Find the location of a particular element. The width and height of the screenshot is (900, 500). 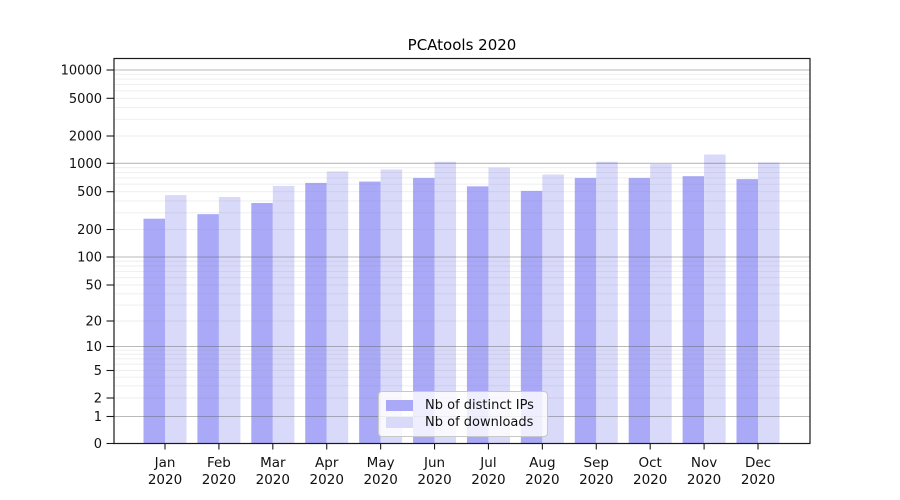

x-tick-label-month: Dec is located at coordinates (758, 463).